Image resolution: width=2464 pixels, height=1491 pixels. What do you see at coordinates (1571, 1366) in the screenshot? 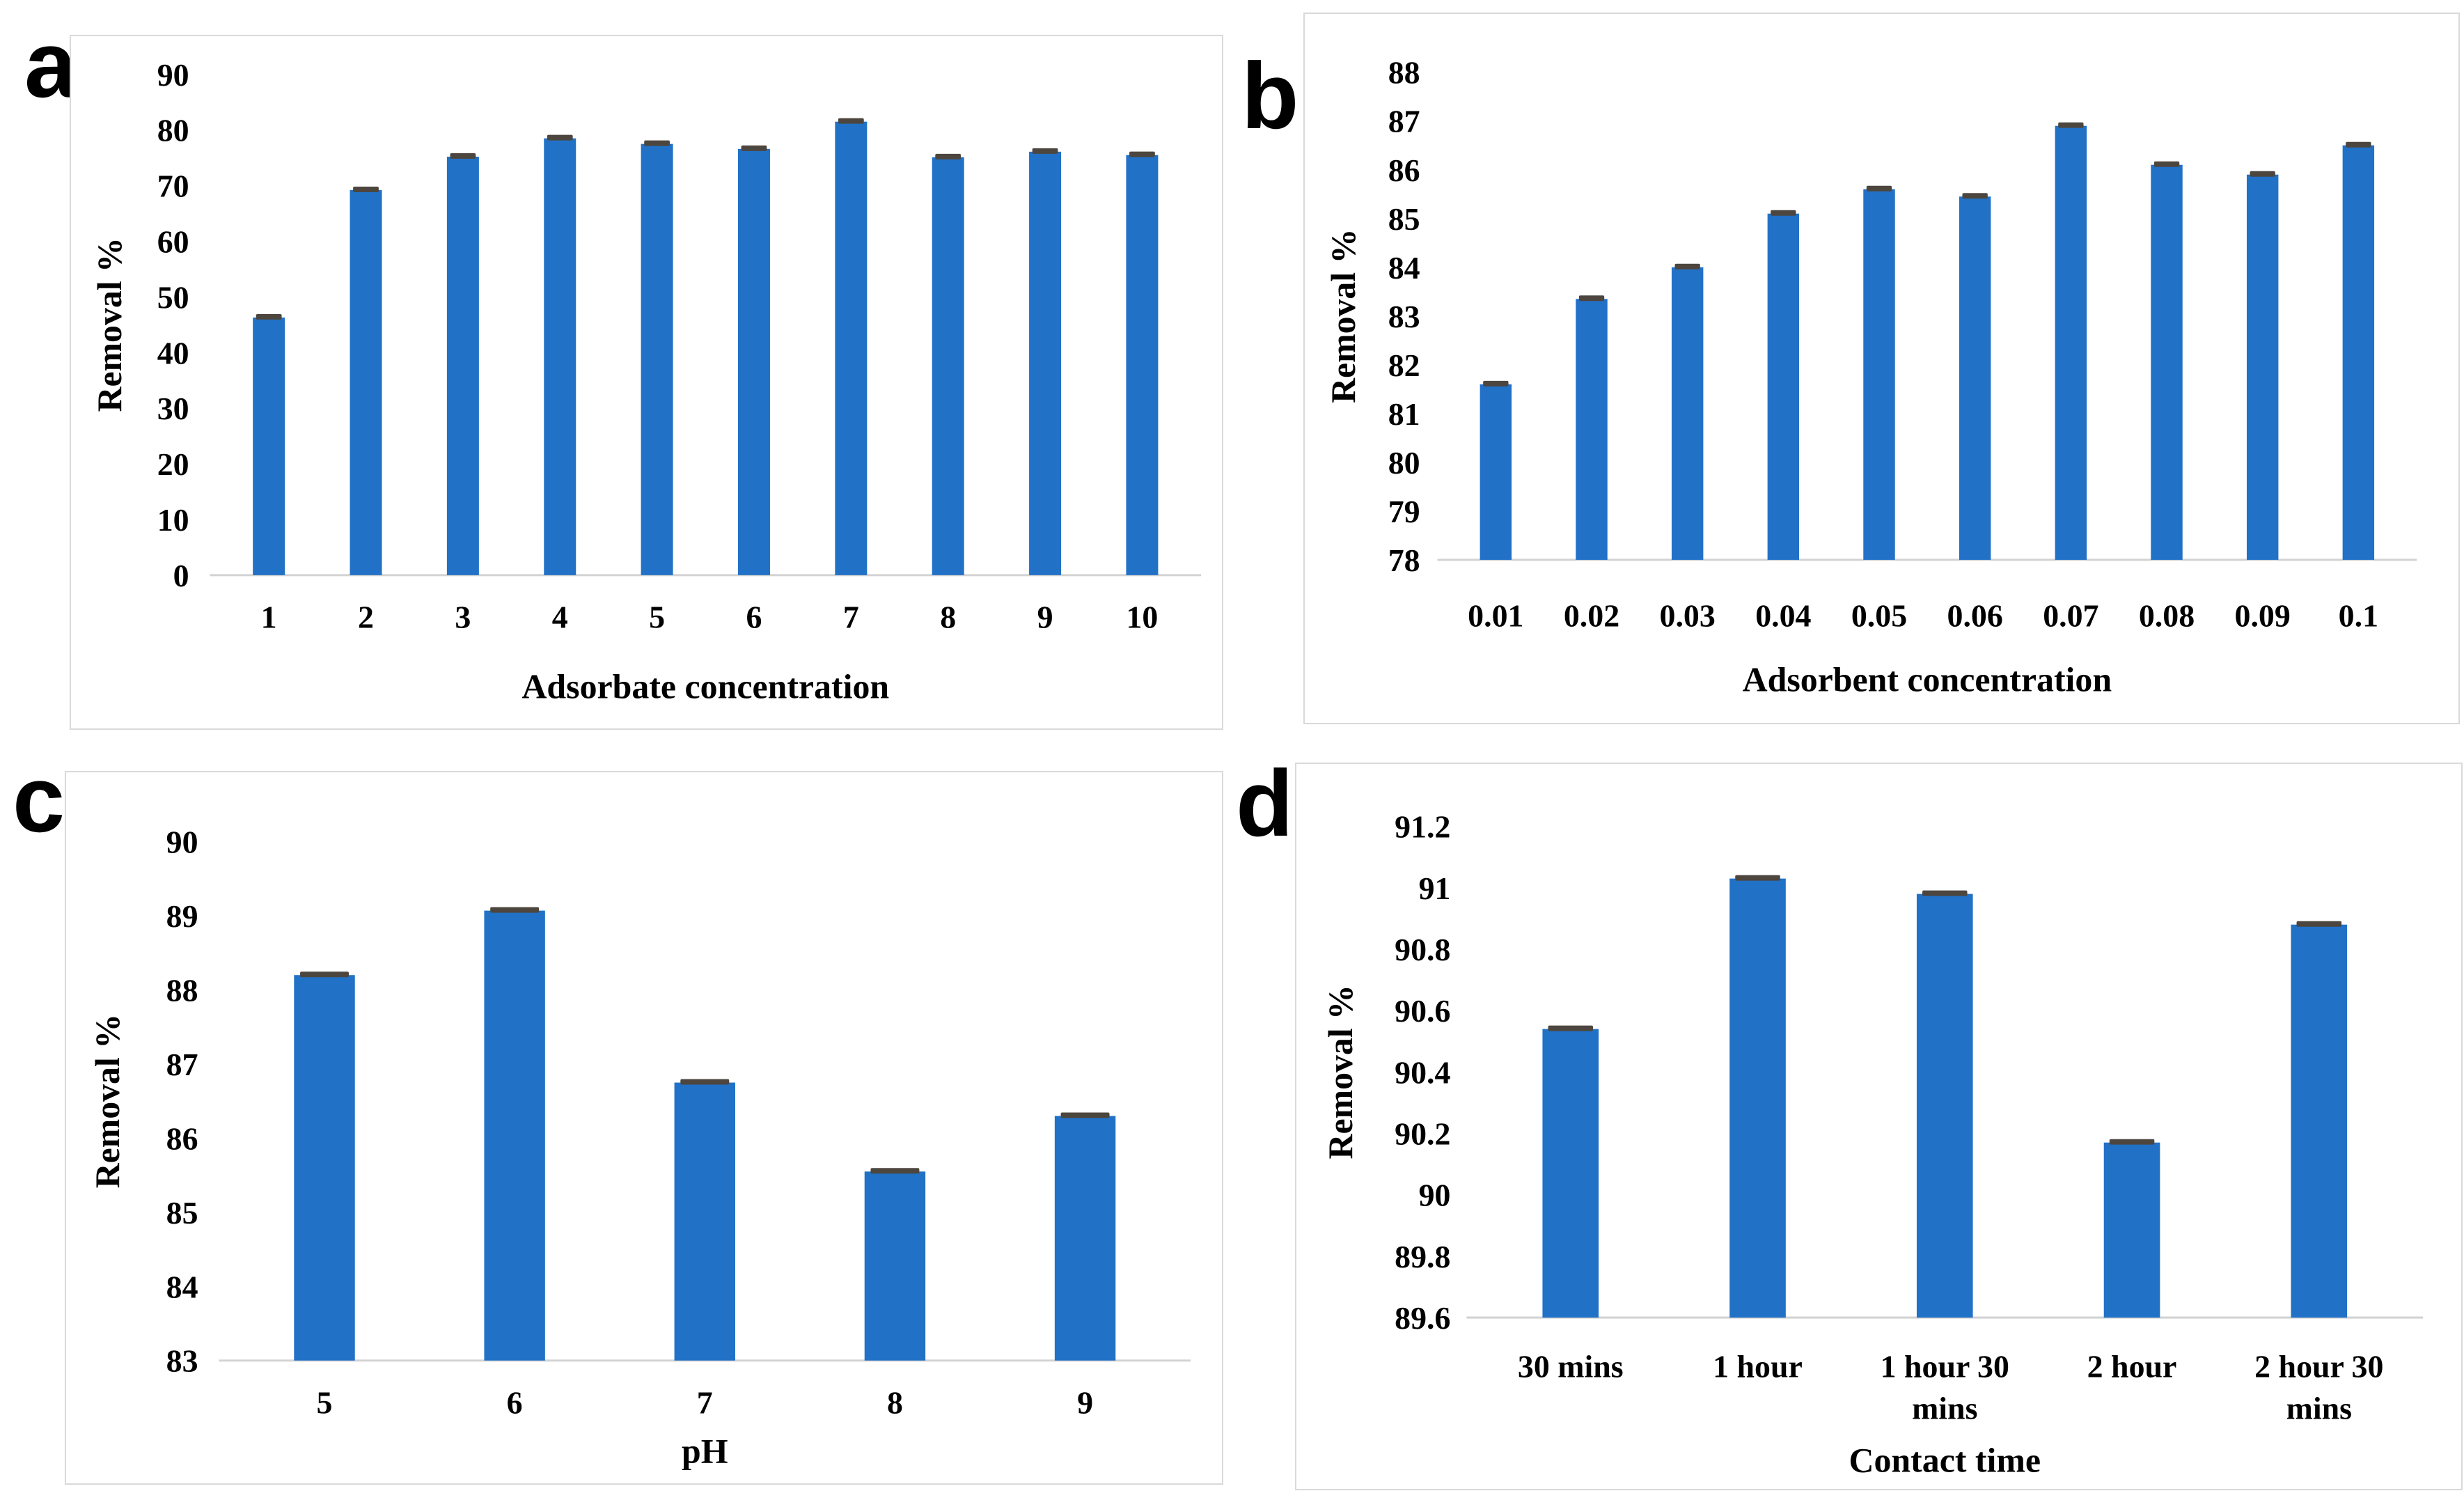
I see `svg-text: 30 mins` at bounding box center [1571, 1366].